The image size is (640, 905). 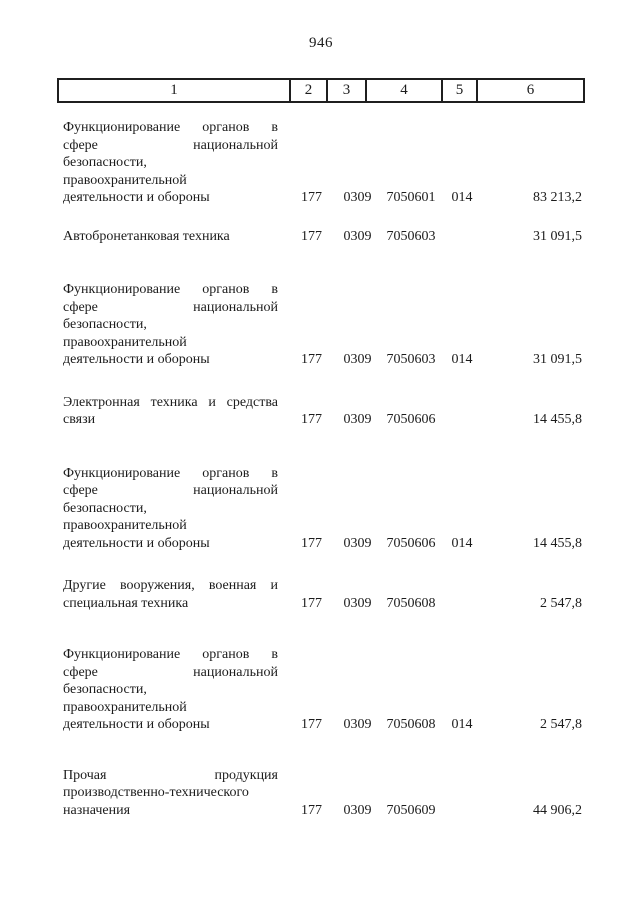 What do you see at coordinates (170, 402) in the screenshot?
I see `row-title-line: Электронная техника и средства` at bounding box center [170, 402].